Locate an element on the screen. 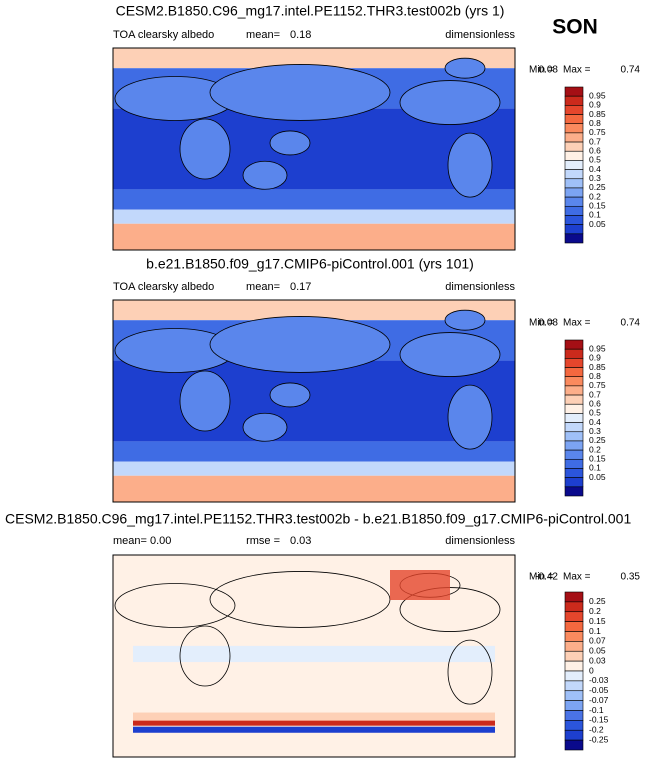 Image resolution: width=645 pixels, height=761 pixels. colorbar-label: 0 is located at coordinates (591, 670).